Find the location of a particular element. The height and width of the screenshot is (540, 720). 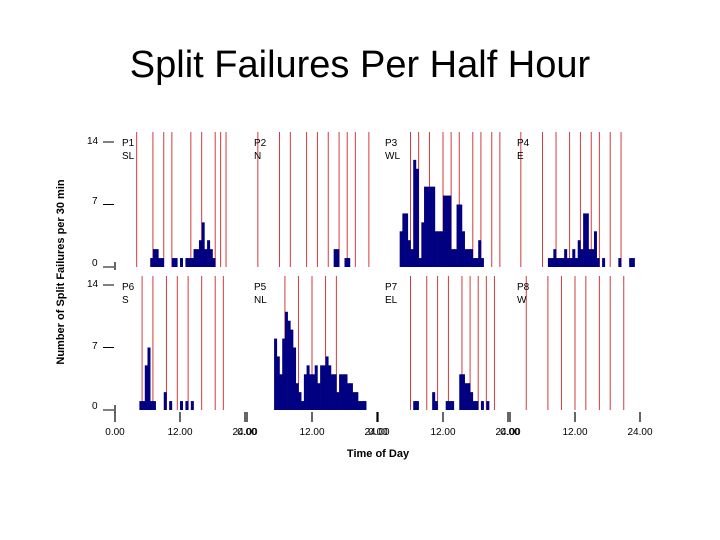

panel-p4: P4 E is located at coordinates (576, 199).